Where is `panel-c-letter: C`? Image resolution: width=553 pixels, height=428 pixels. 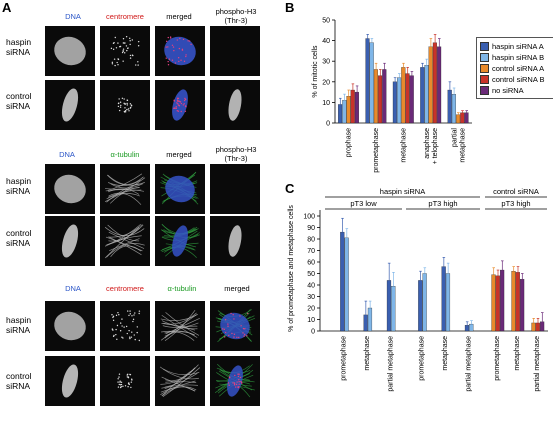 panel-c-letter: C is located at coordinates (290, 188).